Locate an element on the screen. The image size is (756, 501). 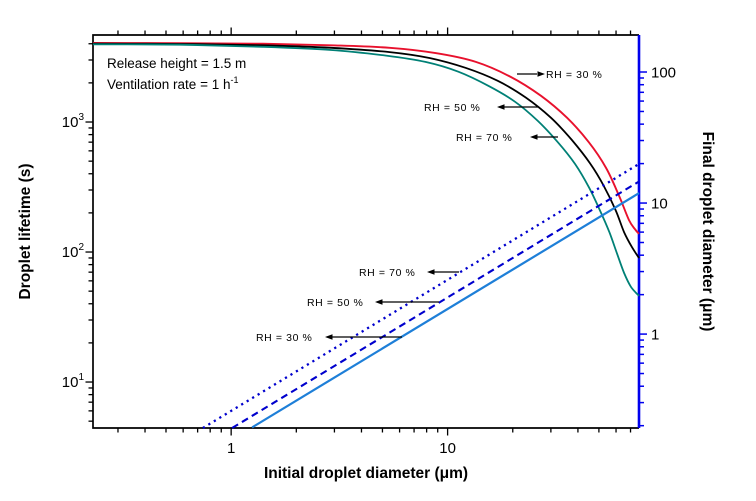
left-axis-title: Droplet lifetime (s) is located at coordinates (25, 231).